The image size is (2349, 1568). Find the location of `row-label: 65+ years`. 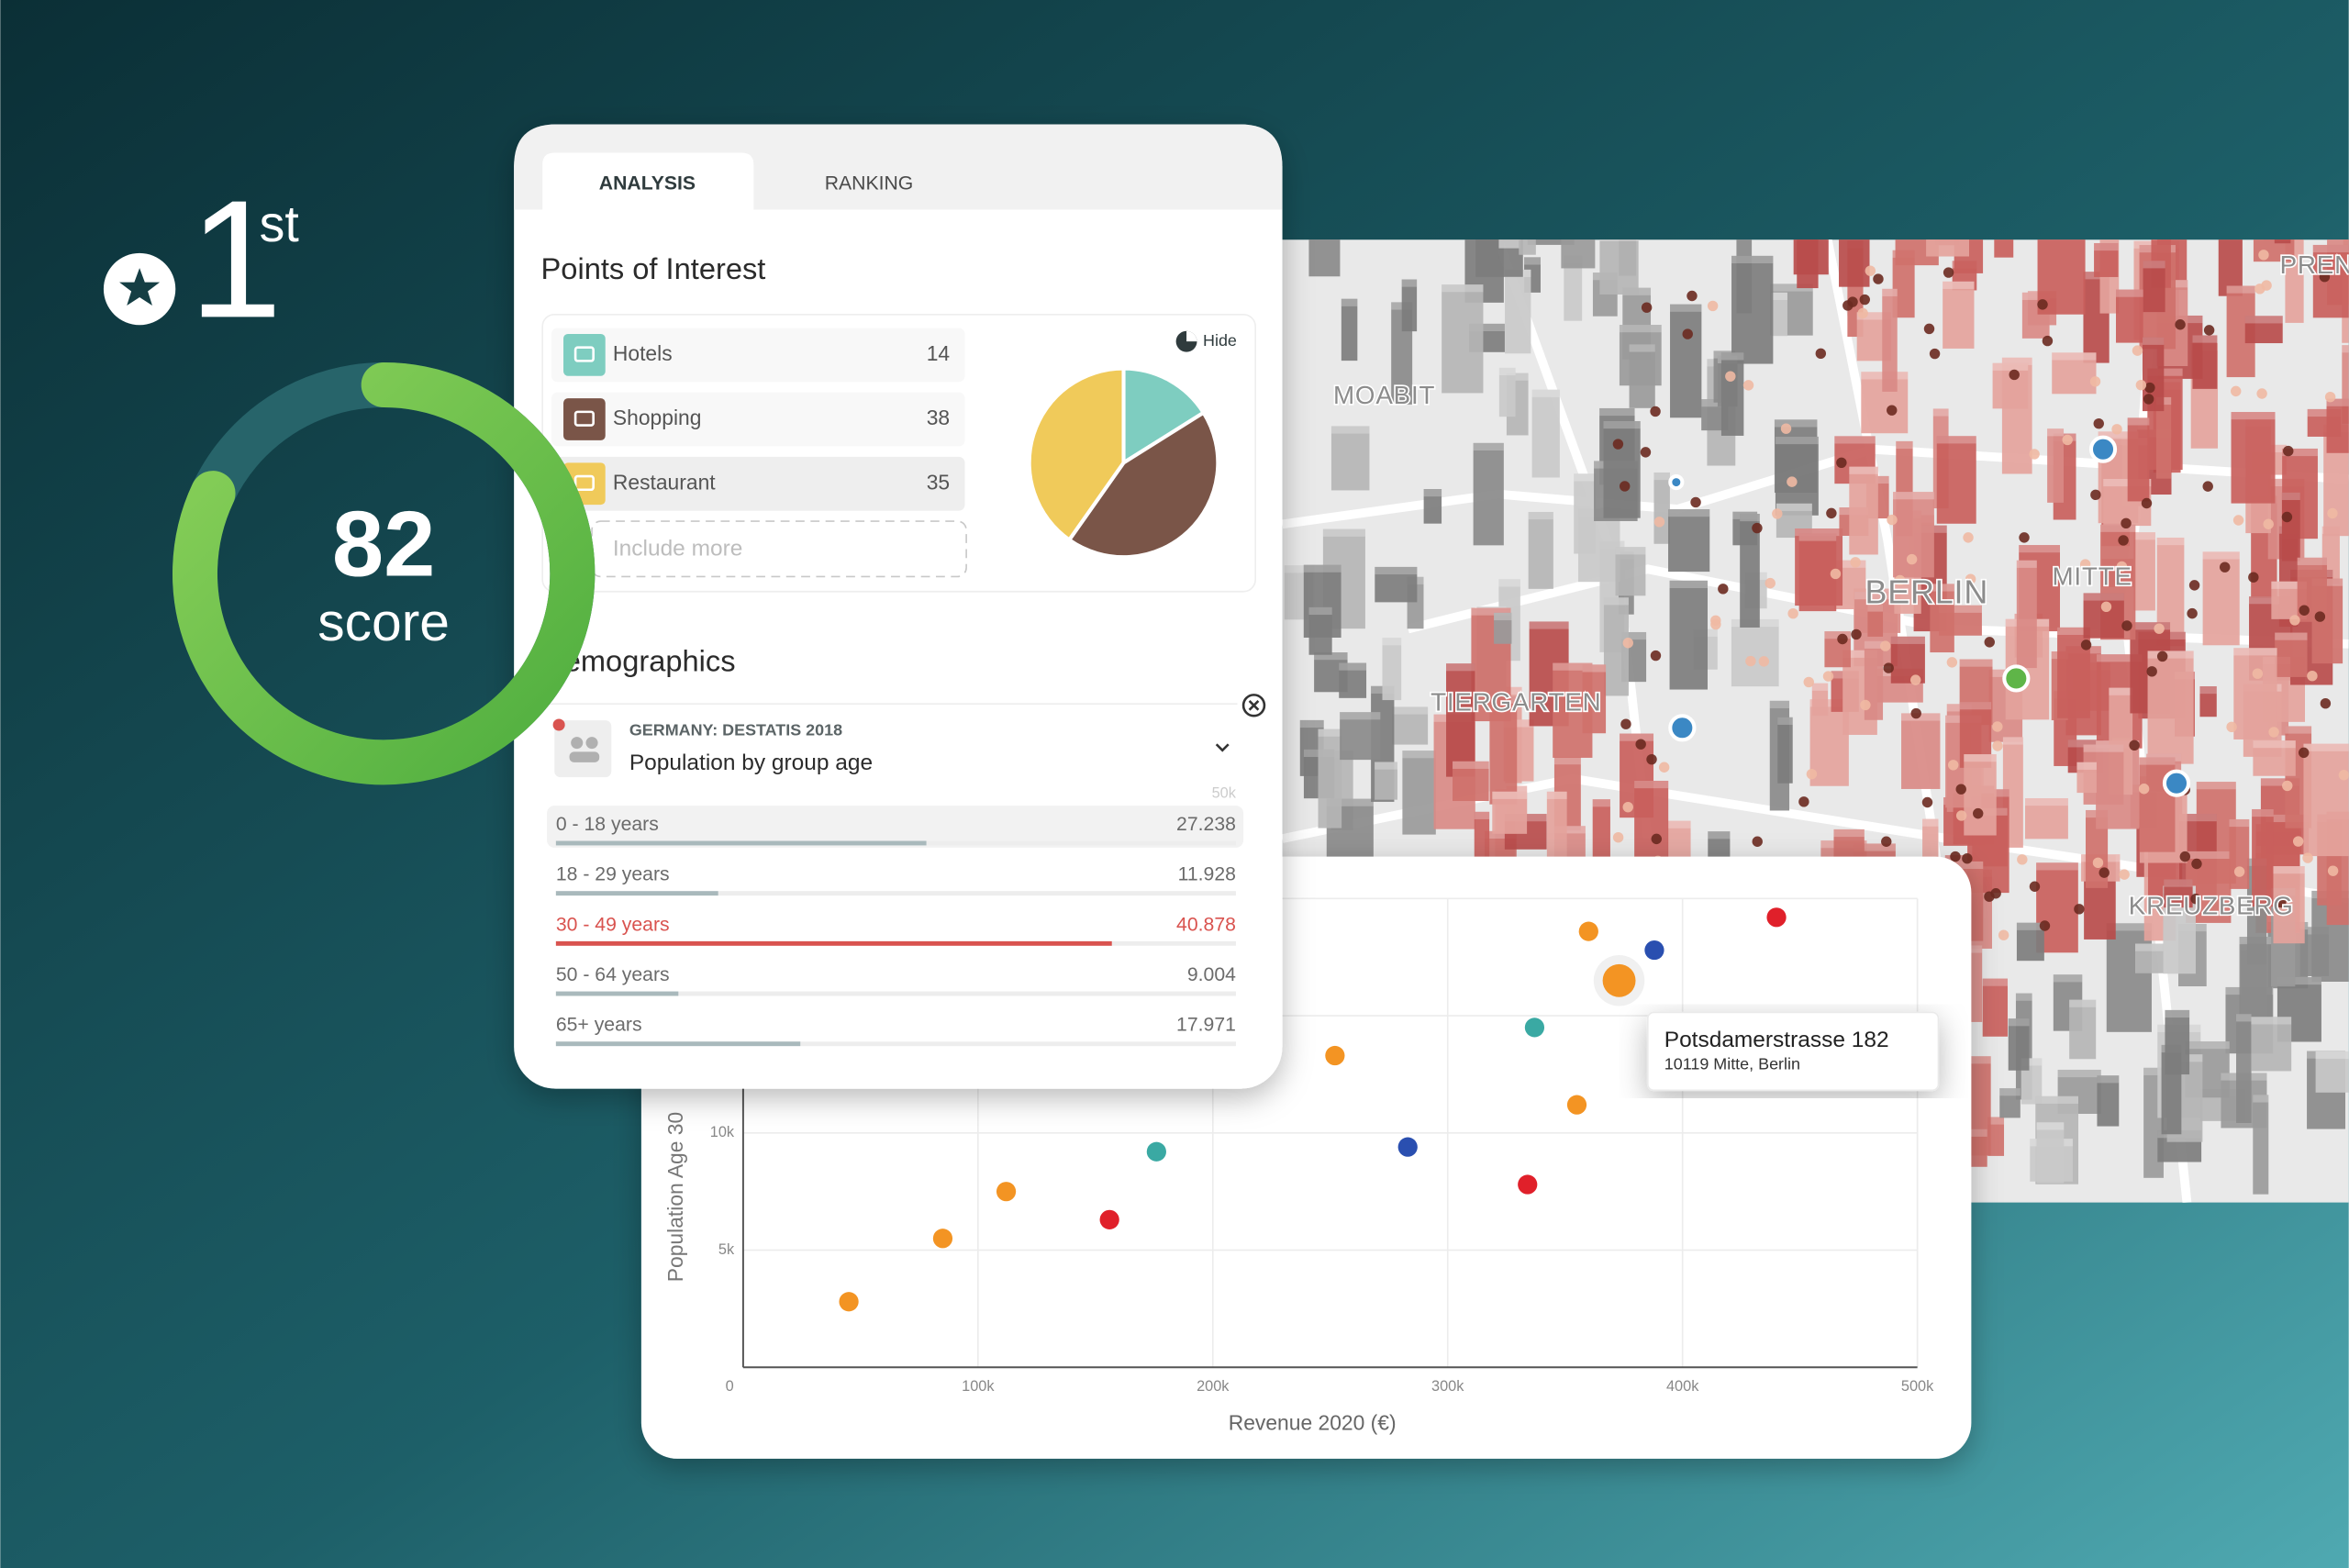

row-label: 65+ years is located at coordinates (599, 1025).